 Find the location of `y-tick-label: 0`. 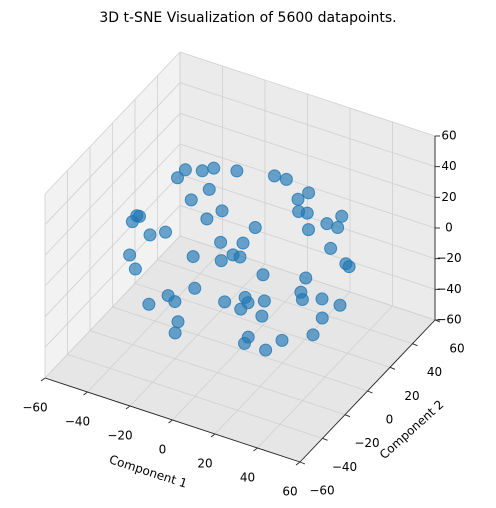

y-tick-label: 0 is located at coordinates (390, 420).